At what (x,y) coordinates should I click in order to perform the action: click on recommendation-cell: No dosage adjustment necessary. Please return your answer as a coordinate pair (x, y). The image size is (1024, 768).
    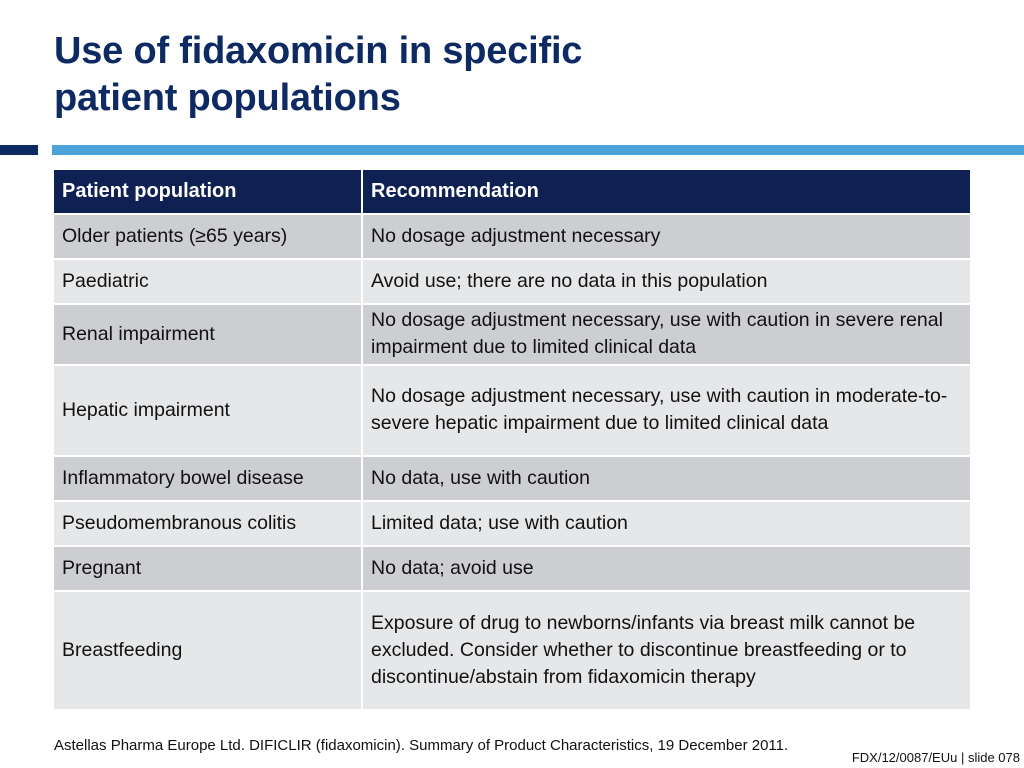
    Looking at the image, I should click on (666, 236).